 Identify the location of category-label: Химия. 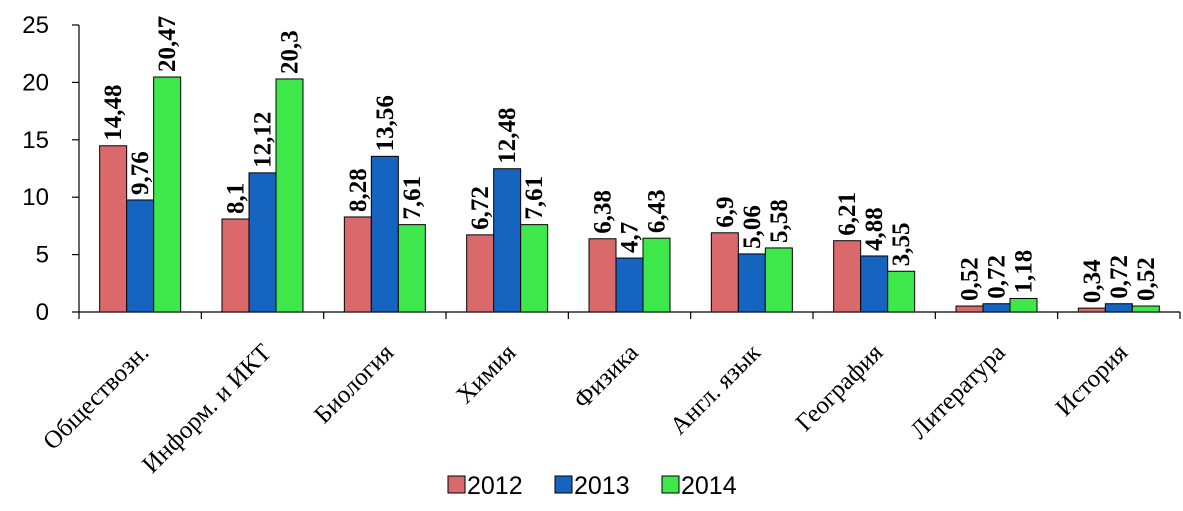
(486, 374).